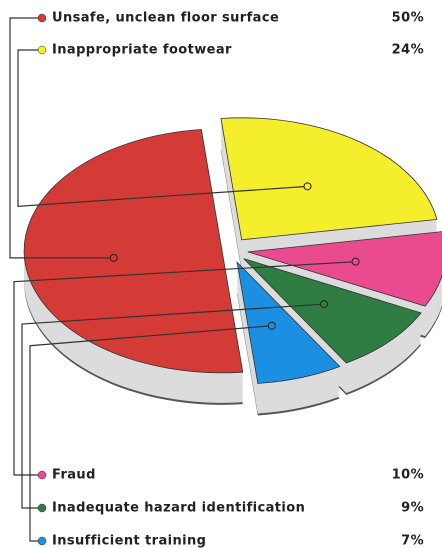 Image resolution: width=442 pixels, height=548 pixels. I want to click on legend-label: Inadequate hazard identification, so click(178, 508).